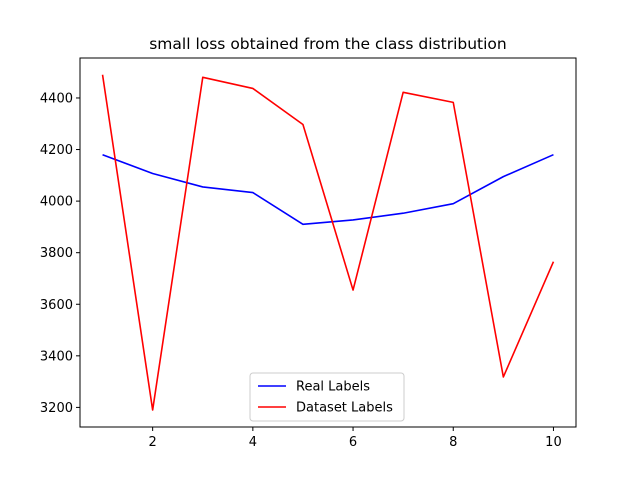  What do you see at coordinates (56, 202) in the screenshot?
I see `y-tick-label: 4000` at bounding box center [56, 202].